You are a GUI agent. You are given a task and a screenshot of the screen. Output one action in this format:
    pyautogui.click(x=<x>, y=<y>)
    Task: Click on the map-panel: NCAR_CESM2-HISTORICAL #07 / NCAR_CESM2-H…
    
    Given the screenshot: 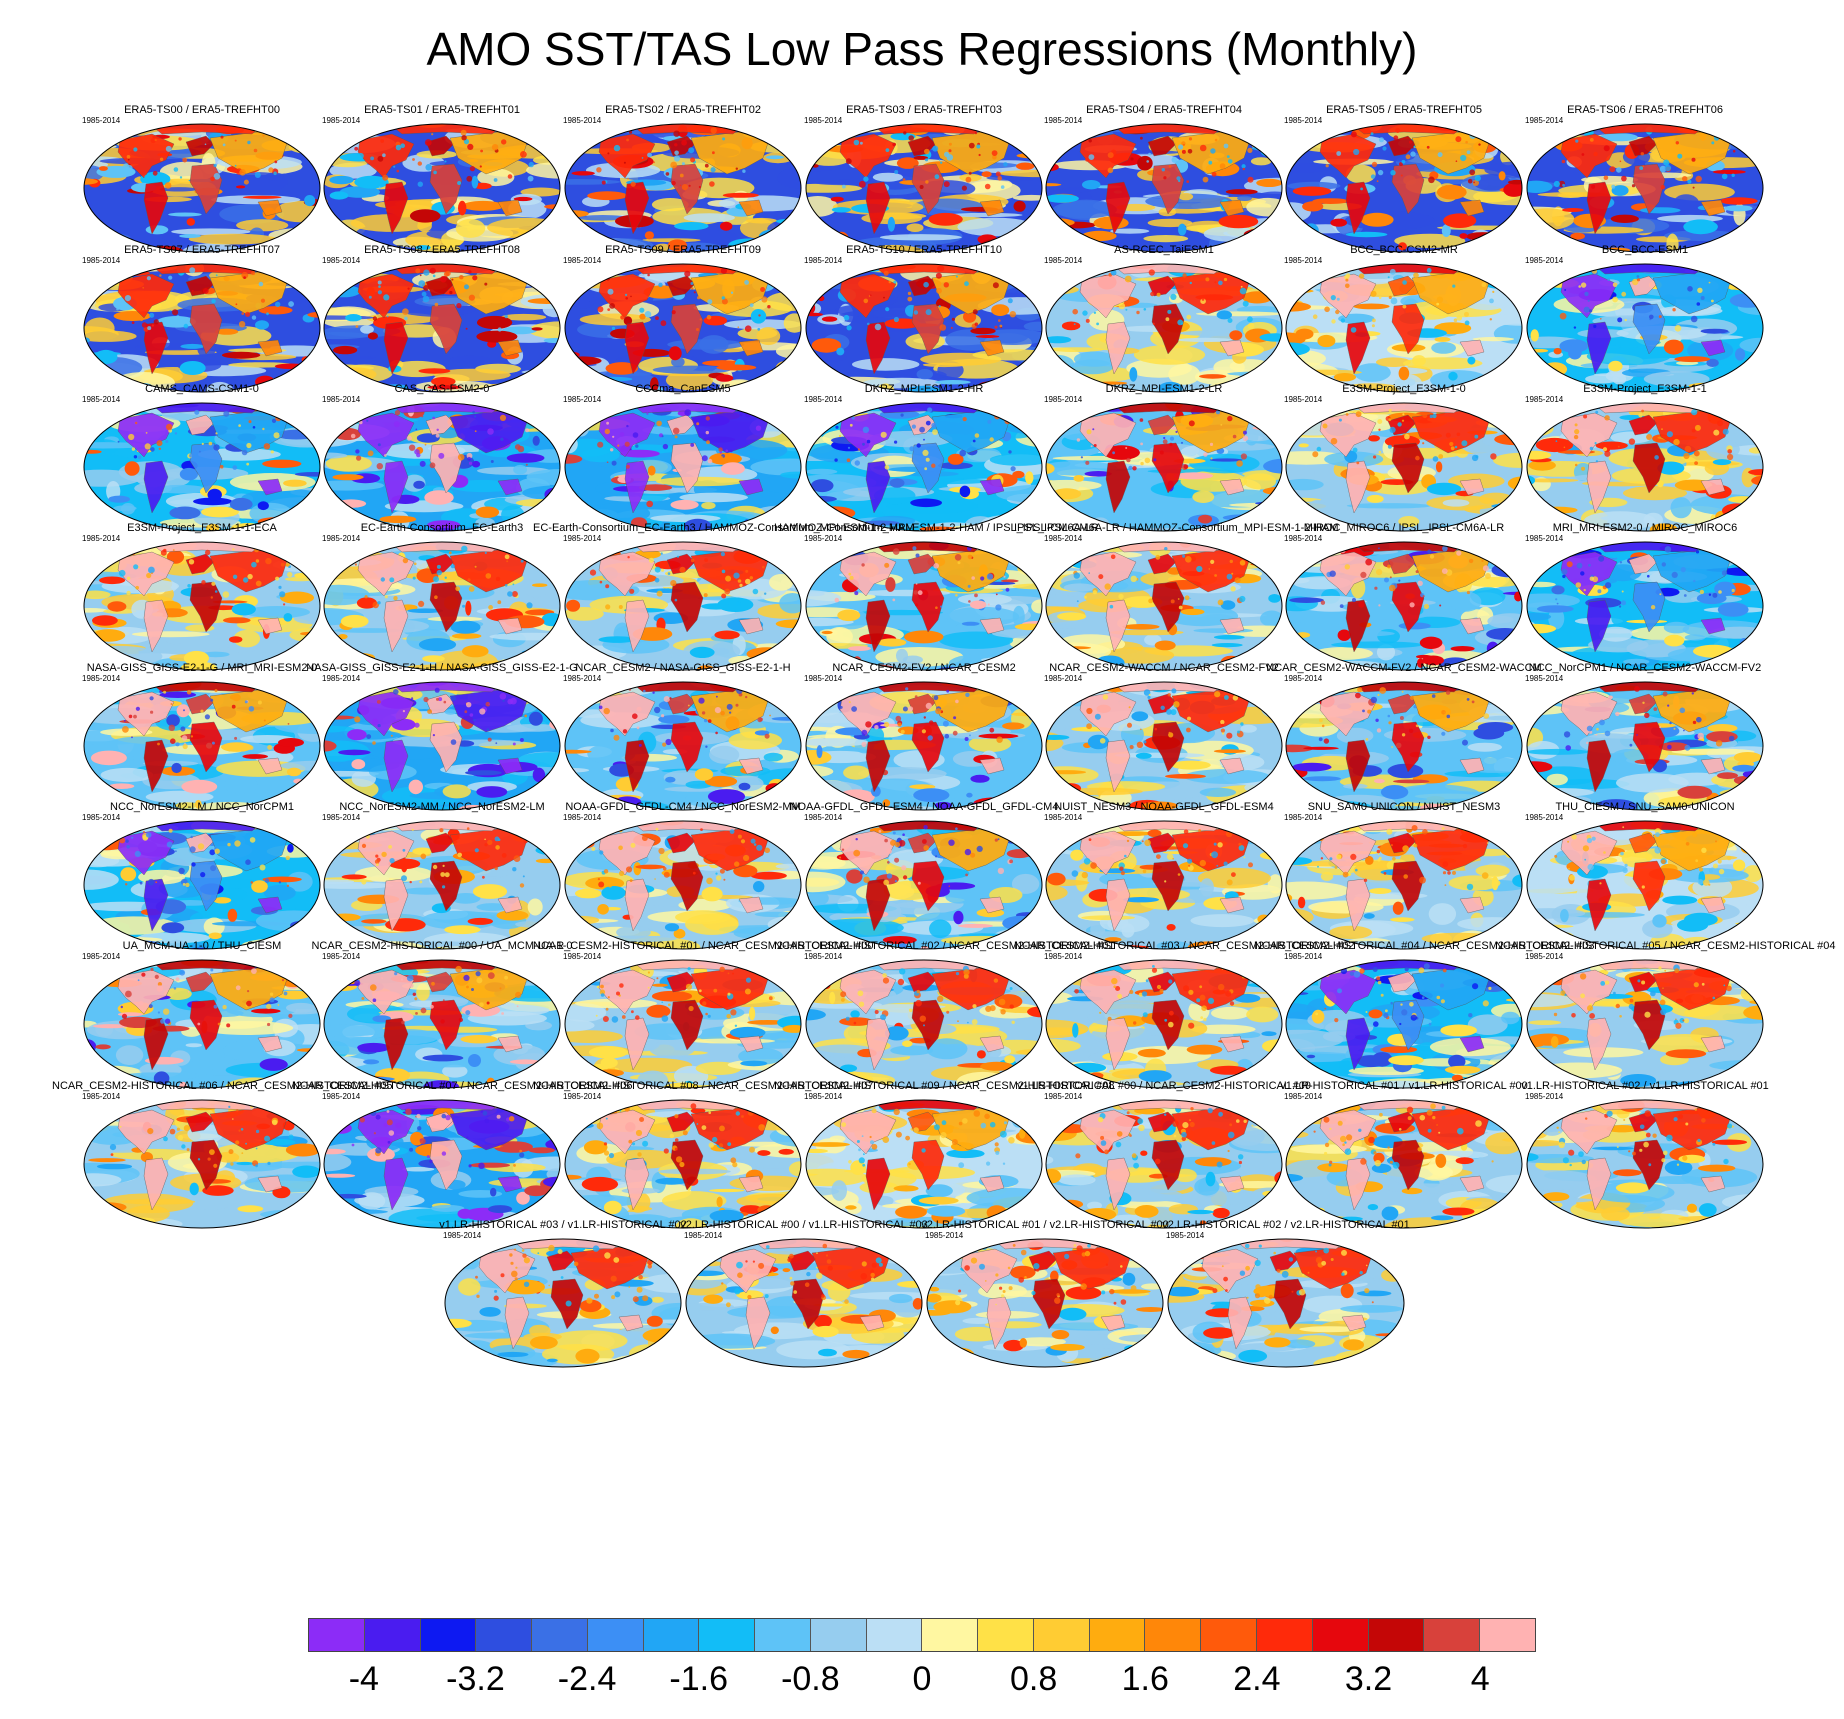 What is the action you would take?
    pyautogui.click(x=462, y=1156)
    